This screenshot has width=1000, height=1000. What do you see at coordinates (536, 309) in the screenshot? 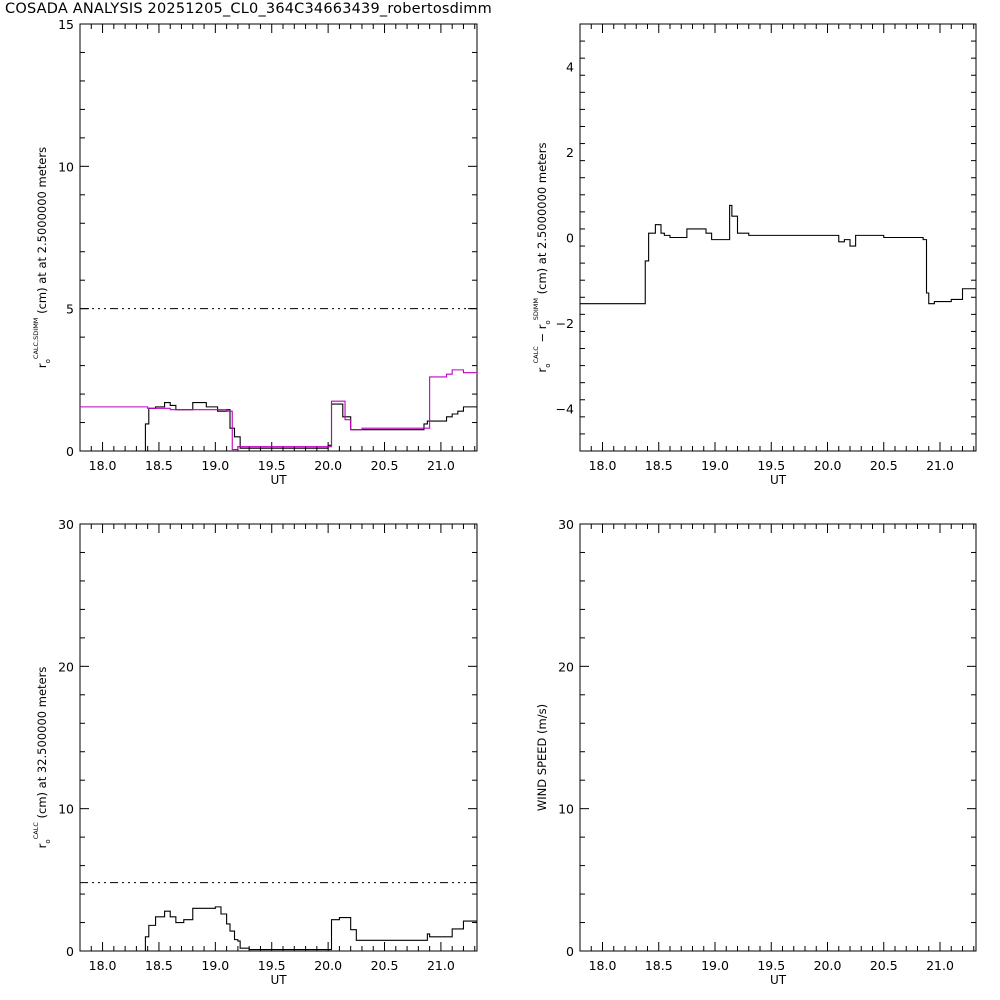
I see `y-label-sup2: SDIMM` at bounding box center [536, 309].